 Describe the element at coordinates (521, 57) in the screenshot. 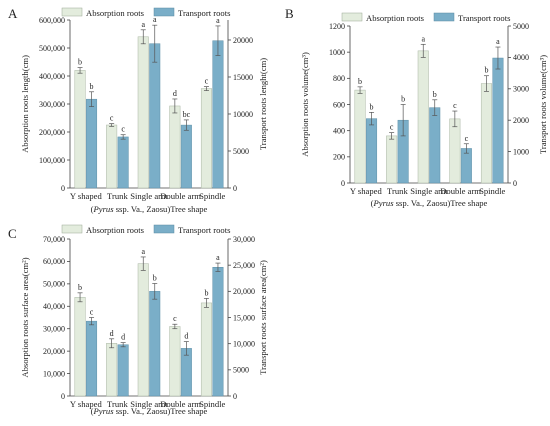

I see `right-tick-label: 4000` at that location.